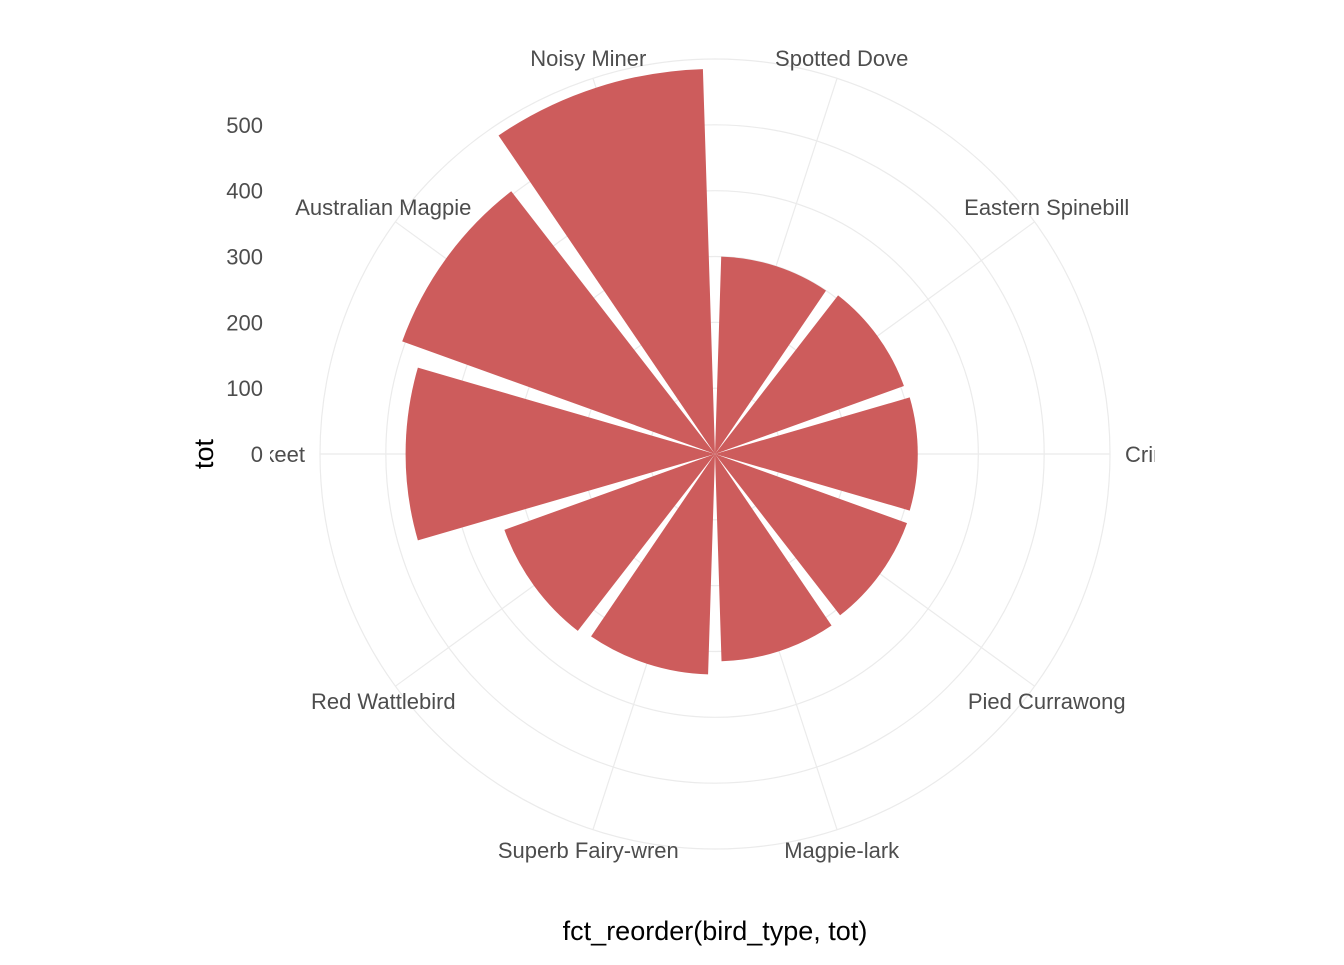 The height and width of the screenshot is (965, 1344). I want to click on bar-noisy-miner, so click(606, 261).